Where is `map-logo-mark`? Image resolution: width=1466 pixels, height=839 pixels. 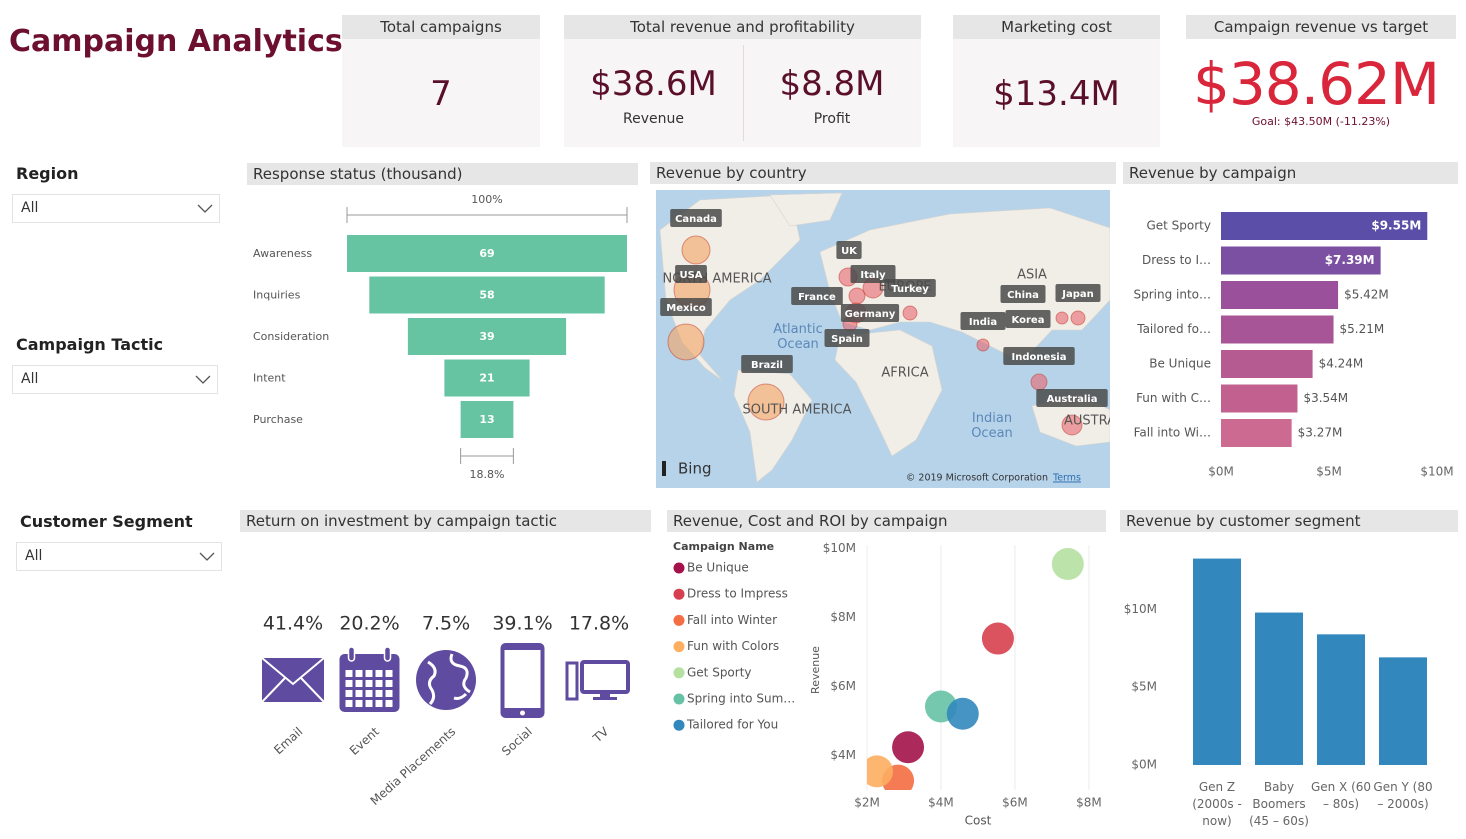 map-logo-mark is located at coordinates (664, 468).